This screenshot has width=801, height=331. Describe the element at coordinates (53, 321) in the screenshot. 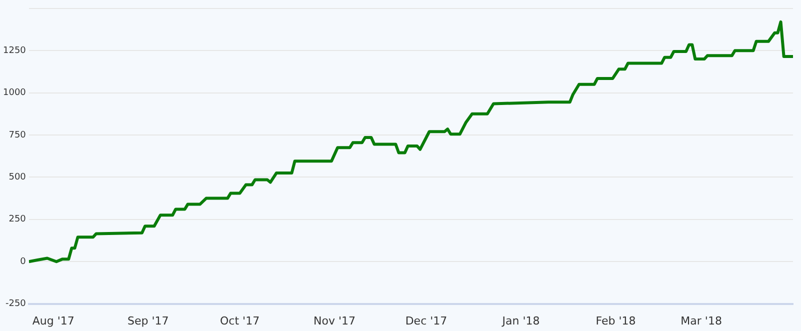

I see `x-tick-label: Aug '17` at that location.